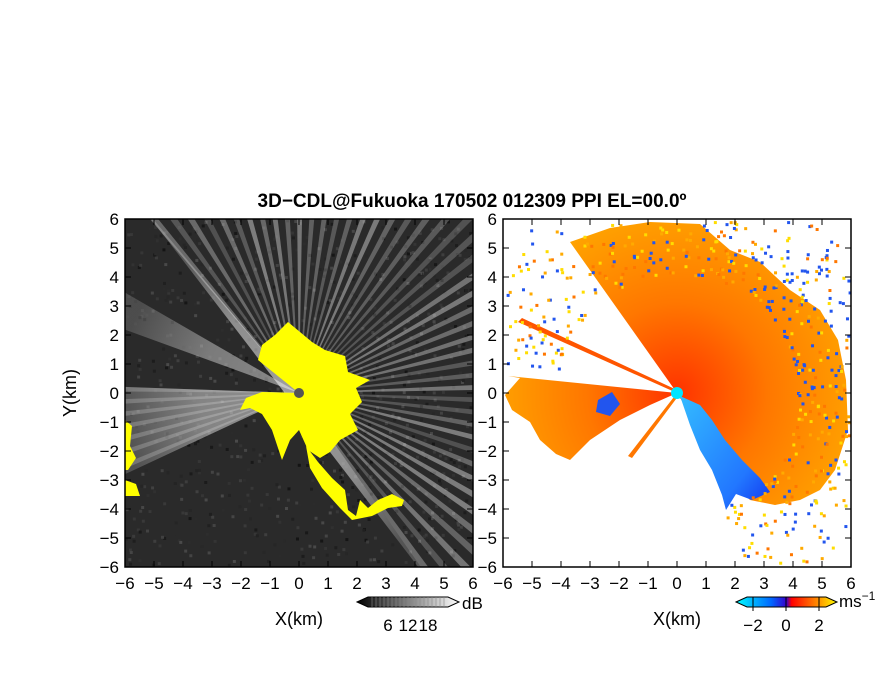  I want to click on x-tick-label: −1, so click(269, 583).